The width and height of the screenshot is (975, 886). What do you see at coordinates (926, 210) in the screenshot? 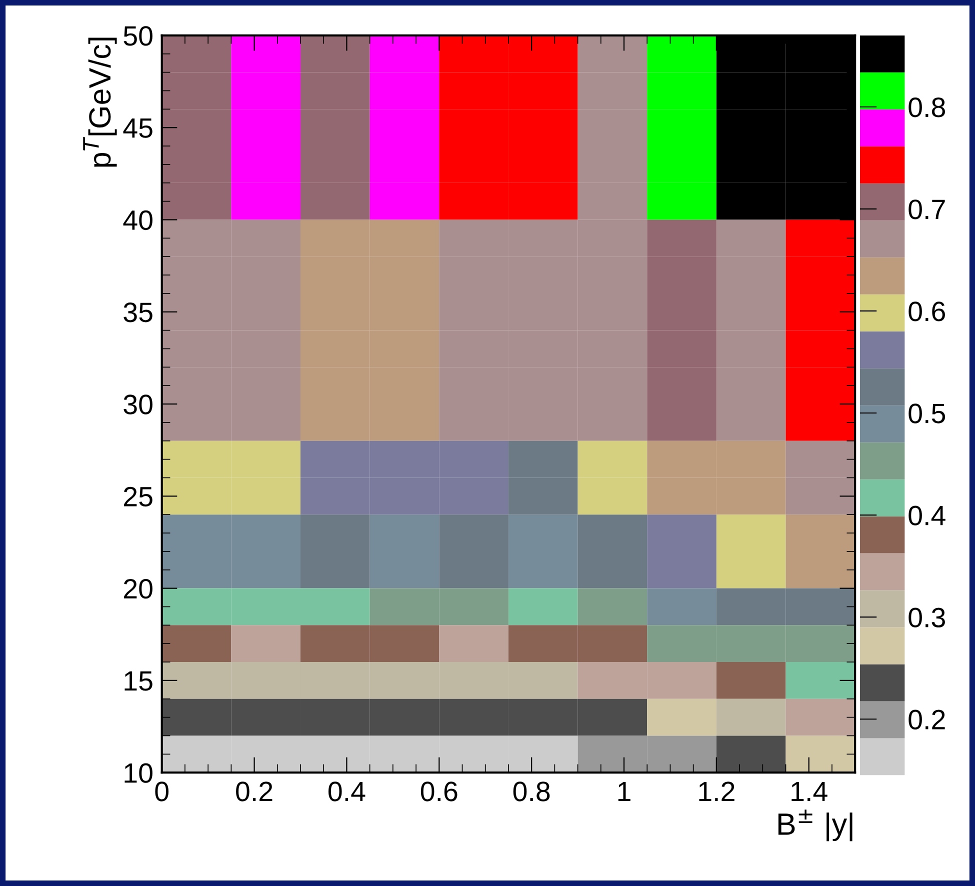
I see `color-bar-label: 0.7` at bounding box center [926, 210].